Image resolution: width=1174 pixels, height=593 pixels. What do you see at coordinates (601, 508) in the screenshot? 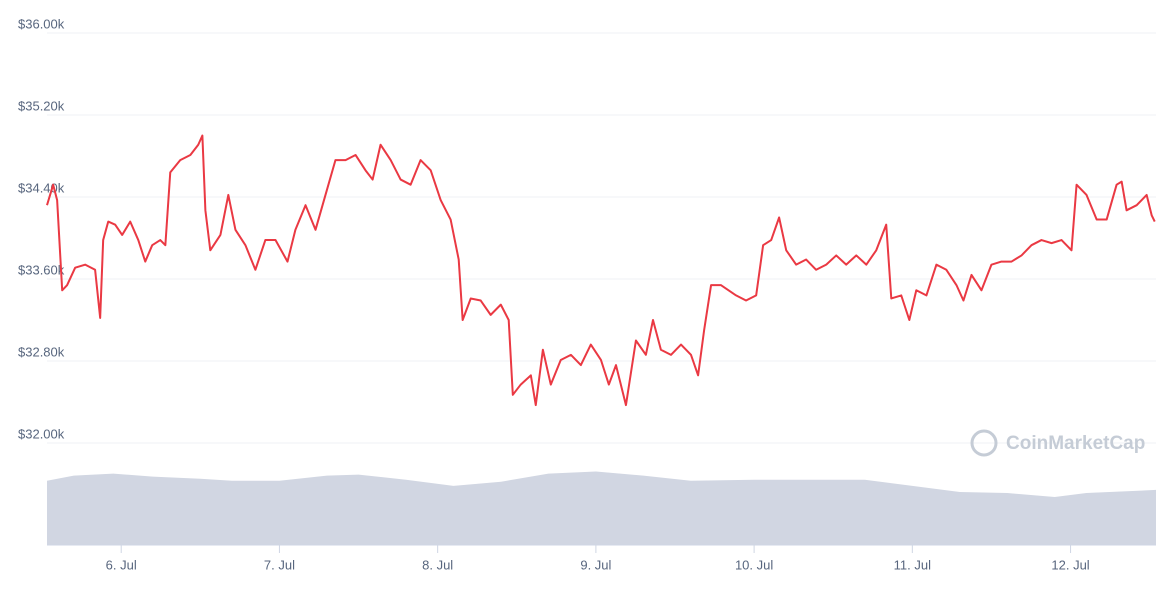
I see `volume-area` at bounding box center [601, 508].